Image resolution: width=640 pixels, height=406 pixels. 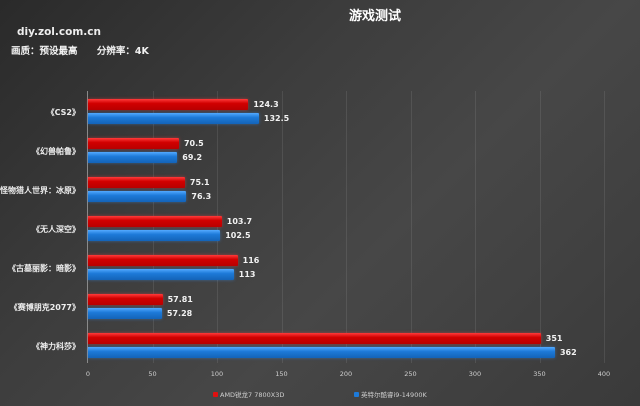 What do you see at coordinates (215, 394) in the screenshot?
I see `legend-swatch-red` at bounding box center [215, 394].